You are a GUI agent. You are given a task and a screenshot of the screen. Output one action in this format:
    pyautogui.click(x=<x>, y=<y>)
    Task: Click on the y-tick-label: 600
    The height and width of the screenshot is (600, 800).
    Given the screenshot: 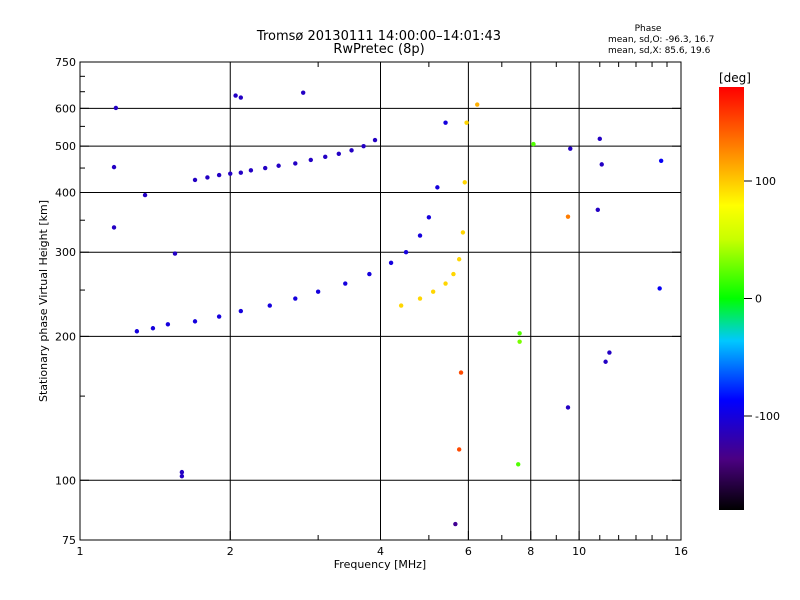 What is the action you would take?
    pyautogui.click(x=65, y=108)
    